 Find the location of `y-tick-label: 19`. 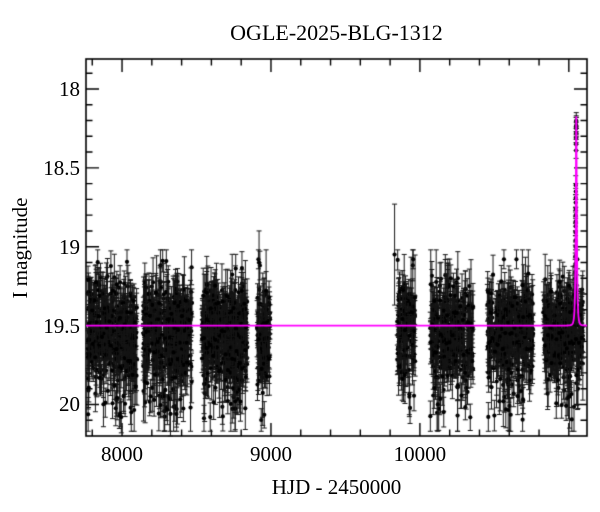

y-tick-label: 19 is located at coordinates (69, 246).